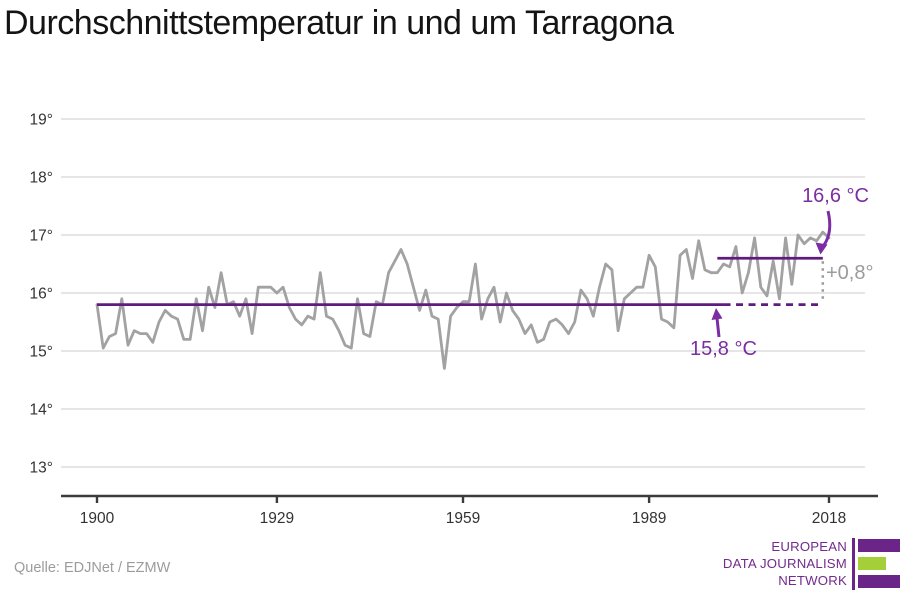 Image resolution: width=900 pixels, height=600 pixels. Describe the element at coordinates (97, 518) in the screenshot. I see `x-axis-tick-label: 1900` at that location.